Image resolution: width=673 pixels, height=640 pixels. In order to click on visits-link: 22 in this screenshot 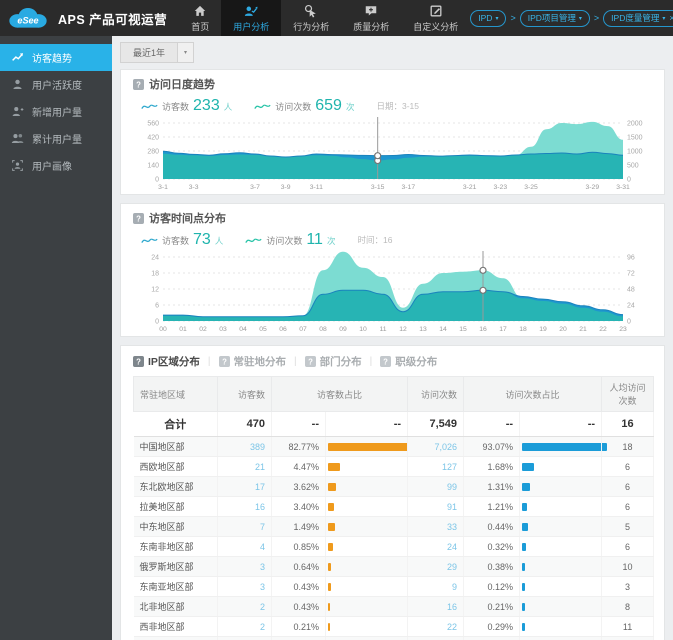, I will do `click(452, 626)`.